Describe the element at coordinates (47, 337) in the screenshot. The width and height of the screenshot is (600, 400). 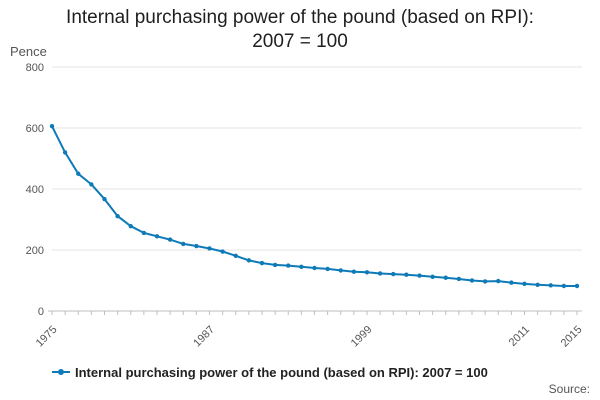
I see `x-tick-label: 1975` at that location.